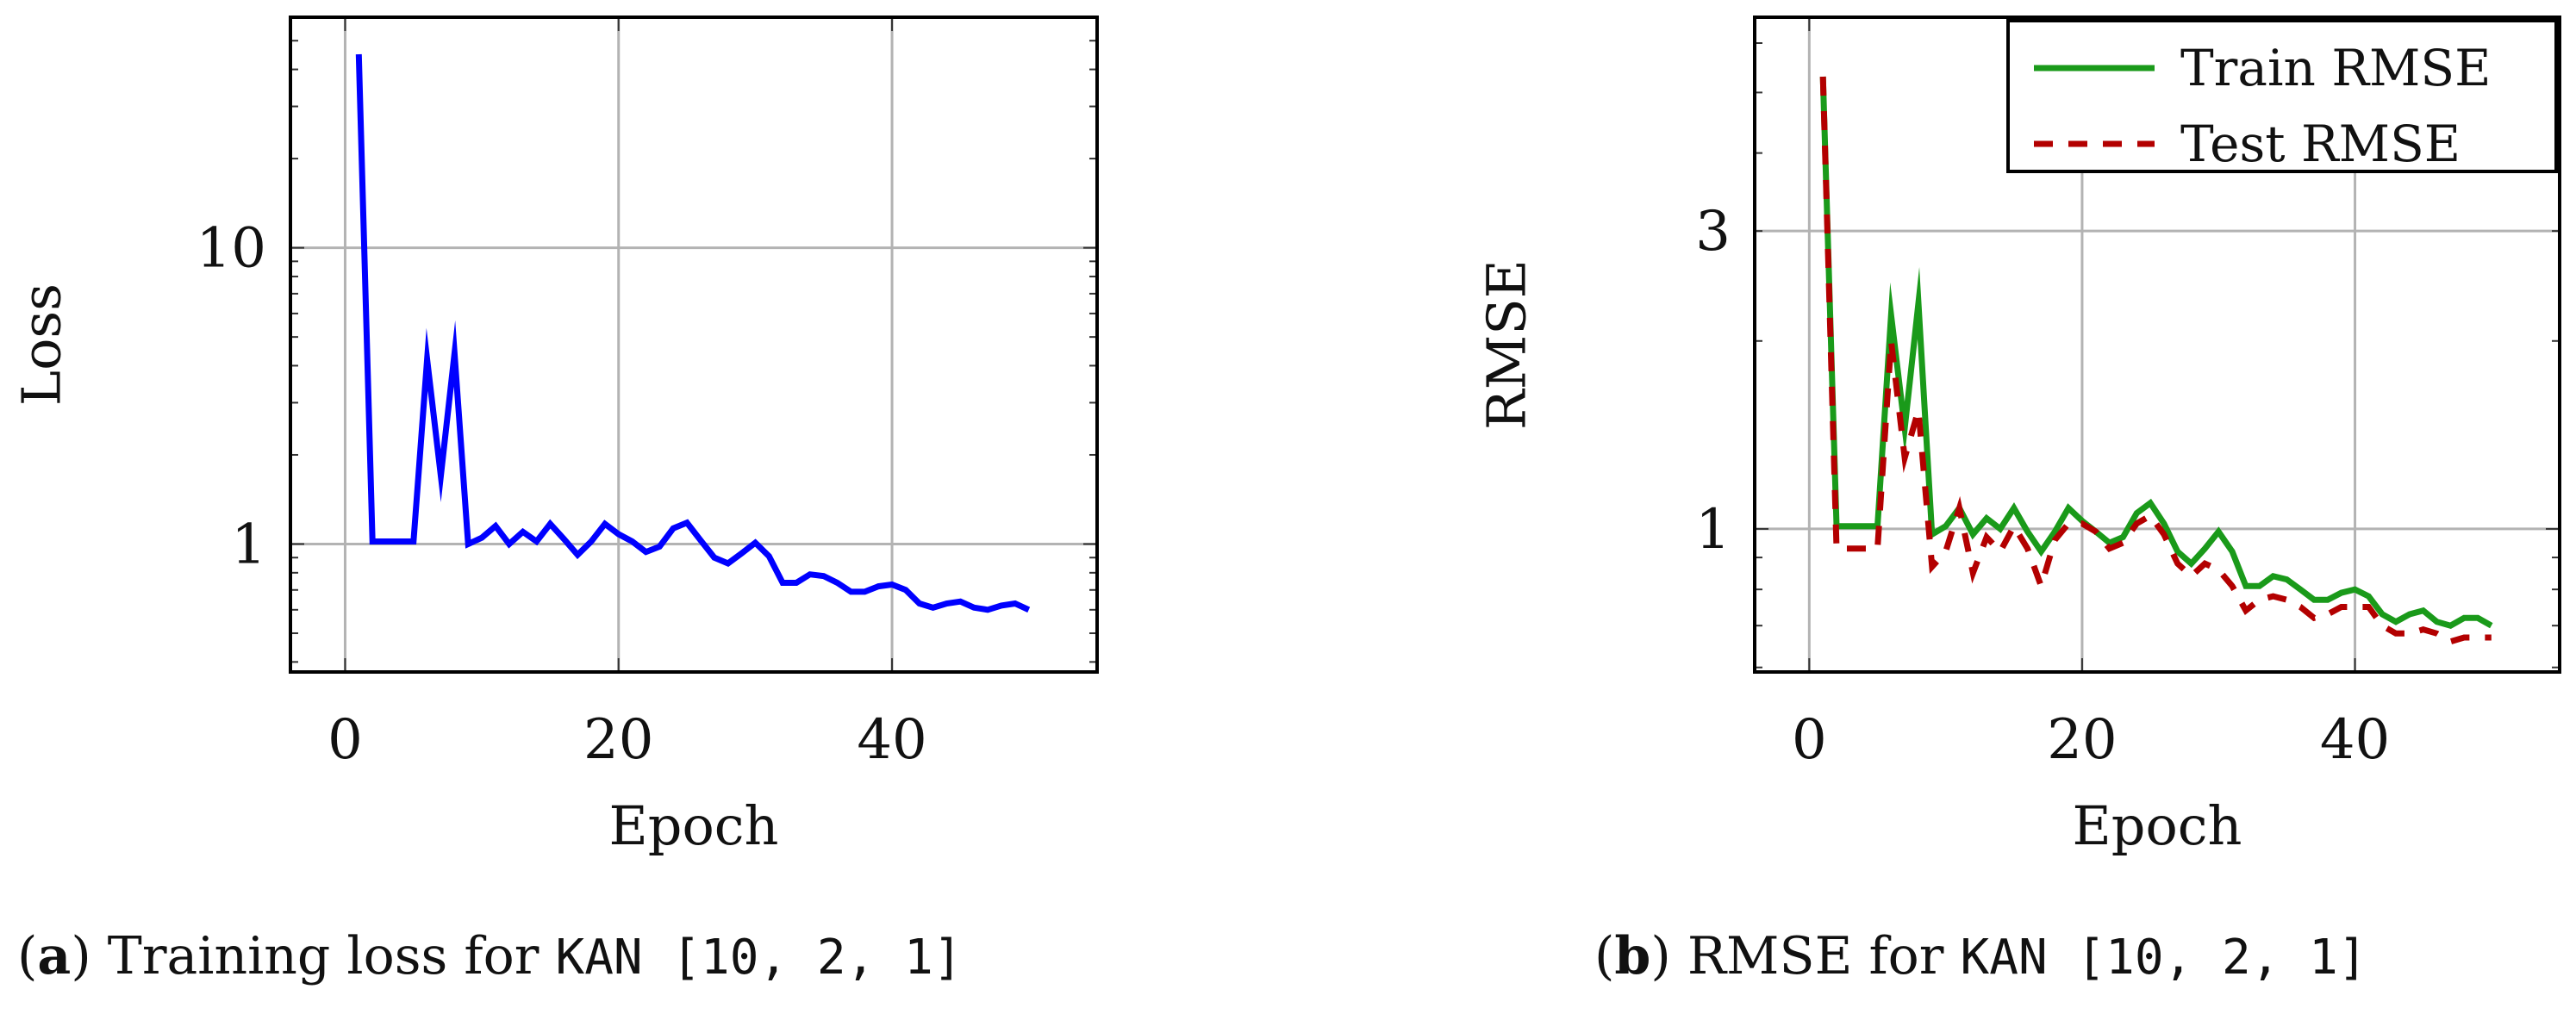  I want to click on y-axis-title: RMSE, so click(1506, 344).